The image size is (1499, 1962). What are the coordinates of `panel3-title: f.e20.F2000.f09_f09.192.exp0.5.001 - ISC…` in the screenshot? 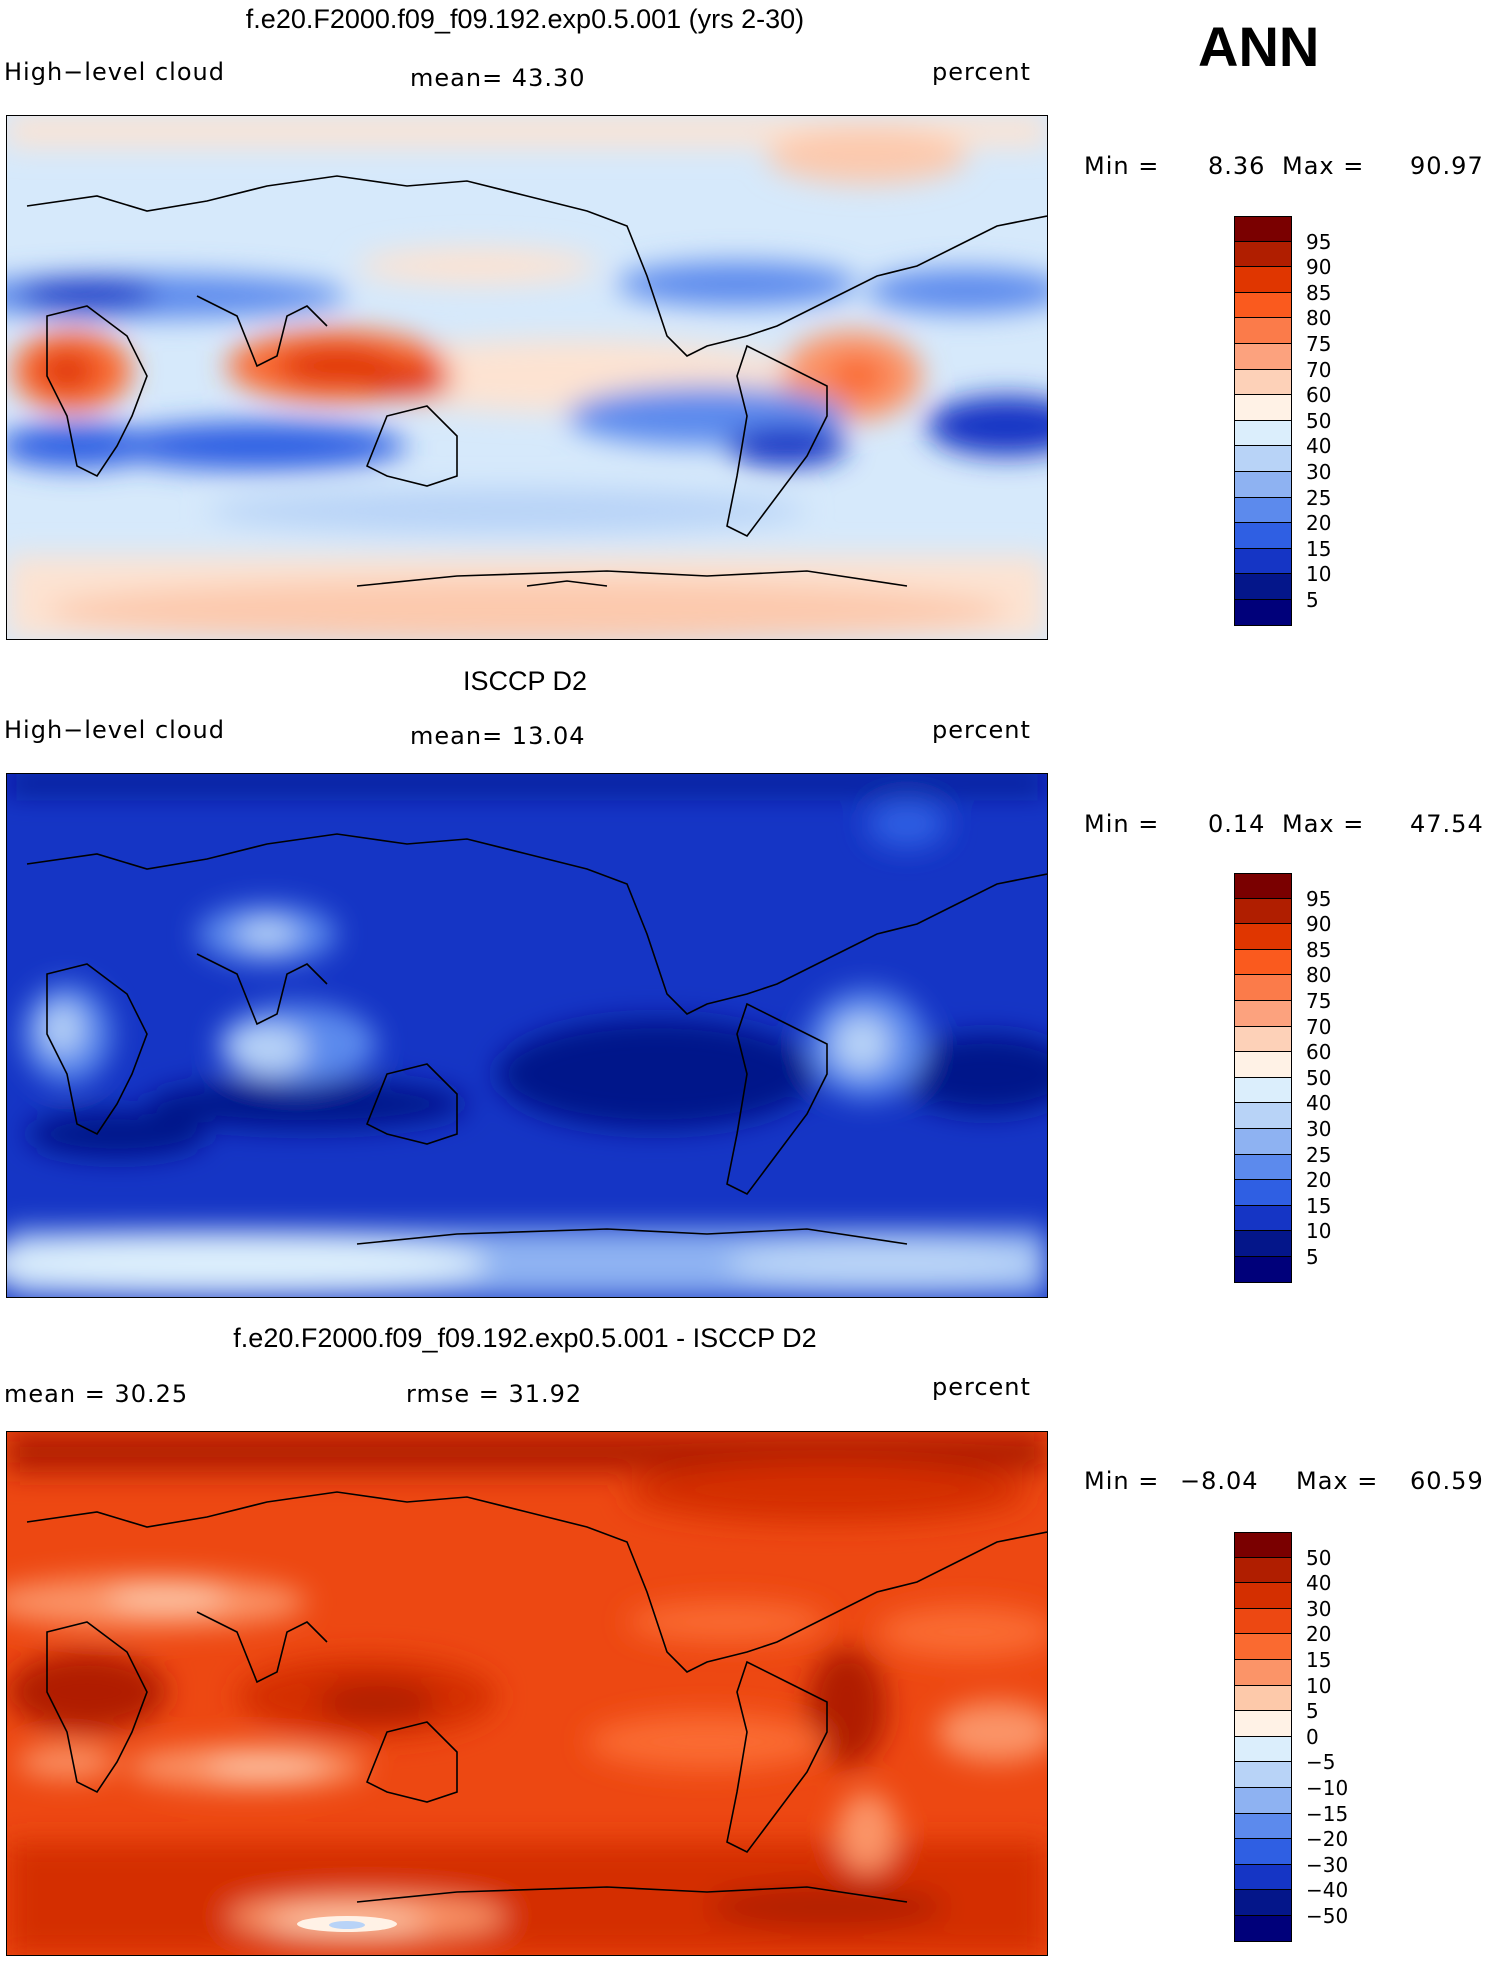 It's located at (525, 1338).